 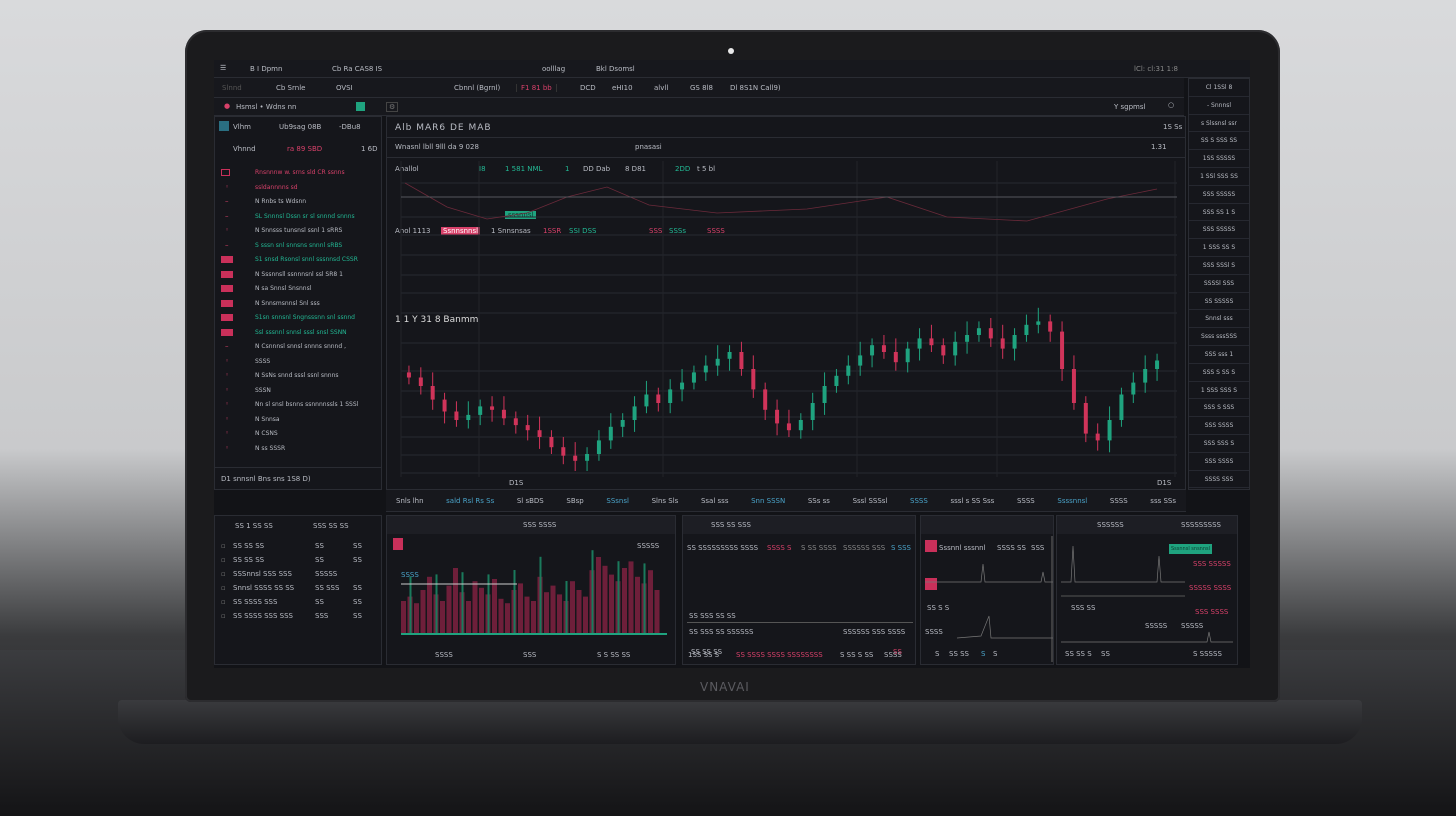 I want to click on watchlist-item: N SsNs snnd sssl ssnl snnns, so click(x=297, y=375).